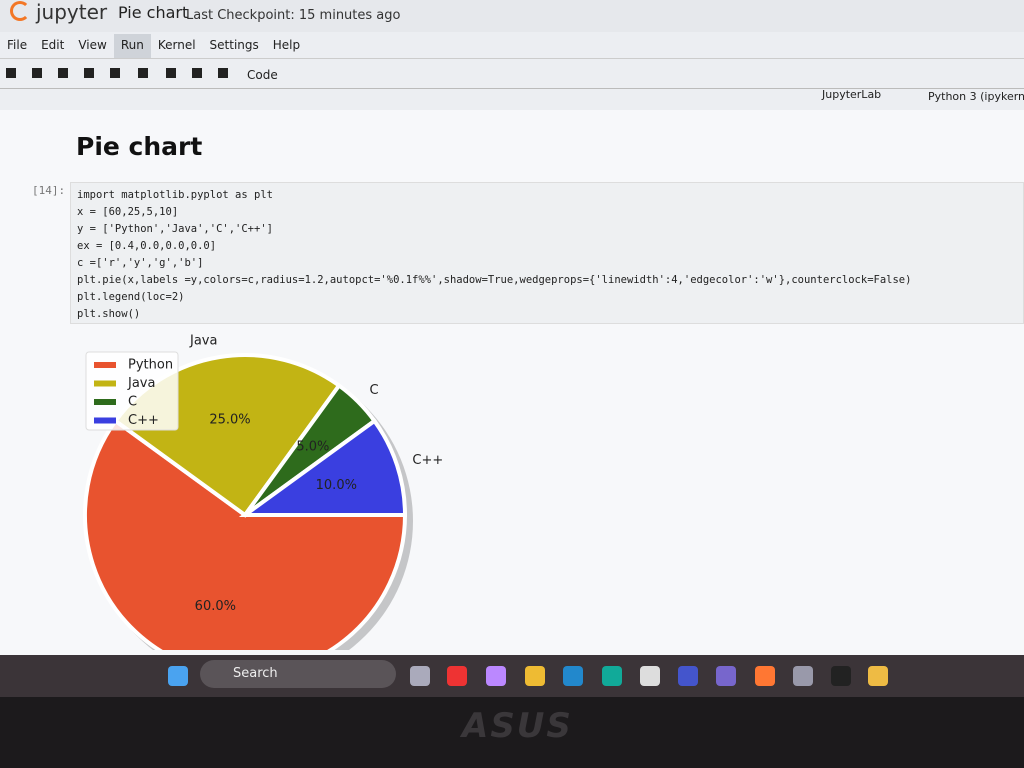 This screenshot has width=1024, height=768. What do you see at coordinates (89, 73) in the screenshot?
I see `copy-button` at bounding box center [89, 73].